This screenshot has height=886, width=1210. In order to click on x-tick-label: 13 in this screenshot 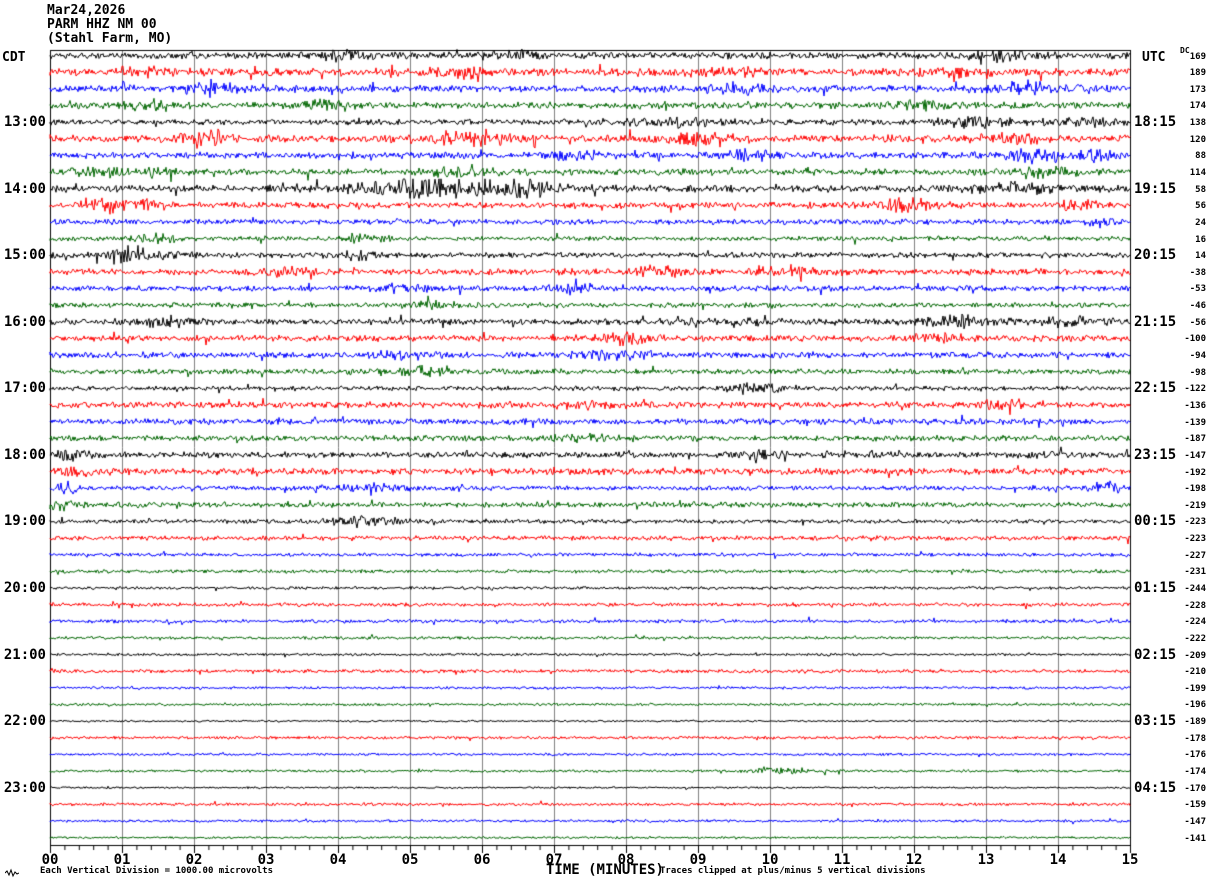, I will do `click(986, 860)`.